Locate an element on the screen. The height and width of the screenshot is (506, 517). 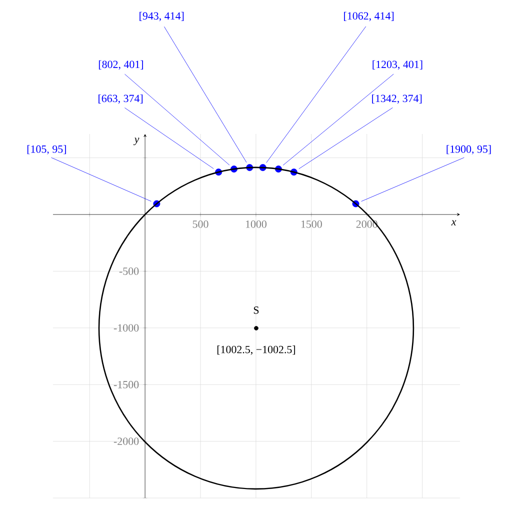
annotation: [802, 401] is located at coordinates (120, 65).